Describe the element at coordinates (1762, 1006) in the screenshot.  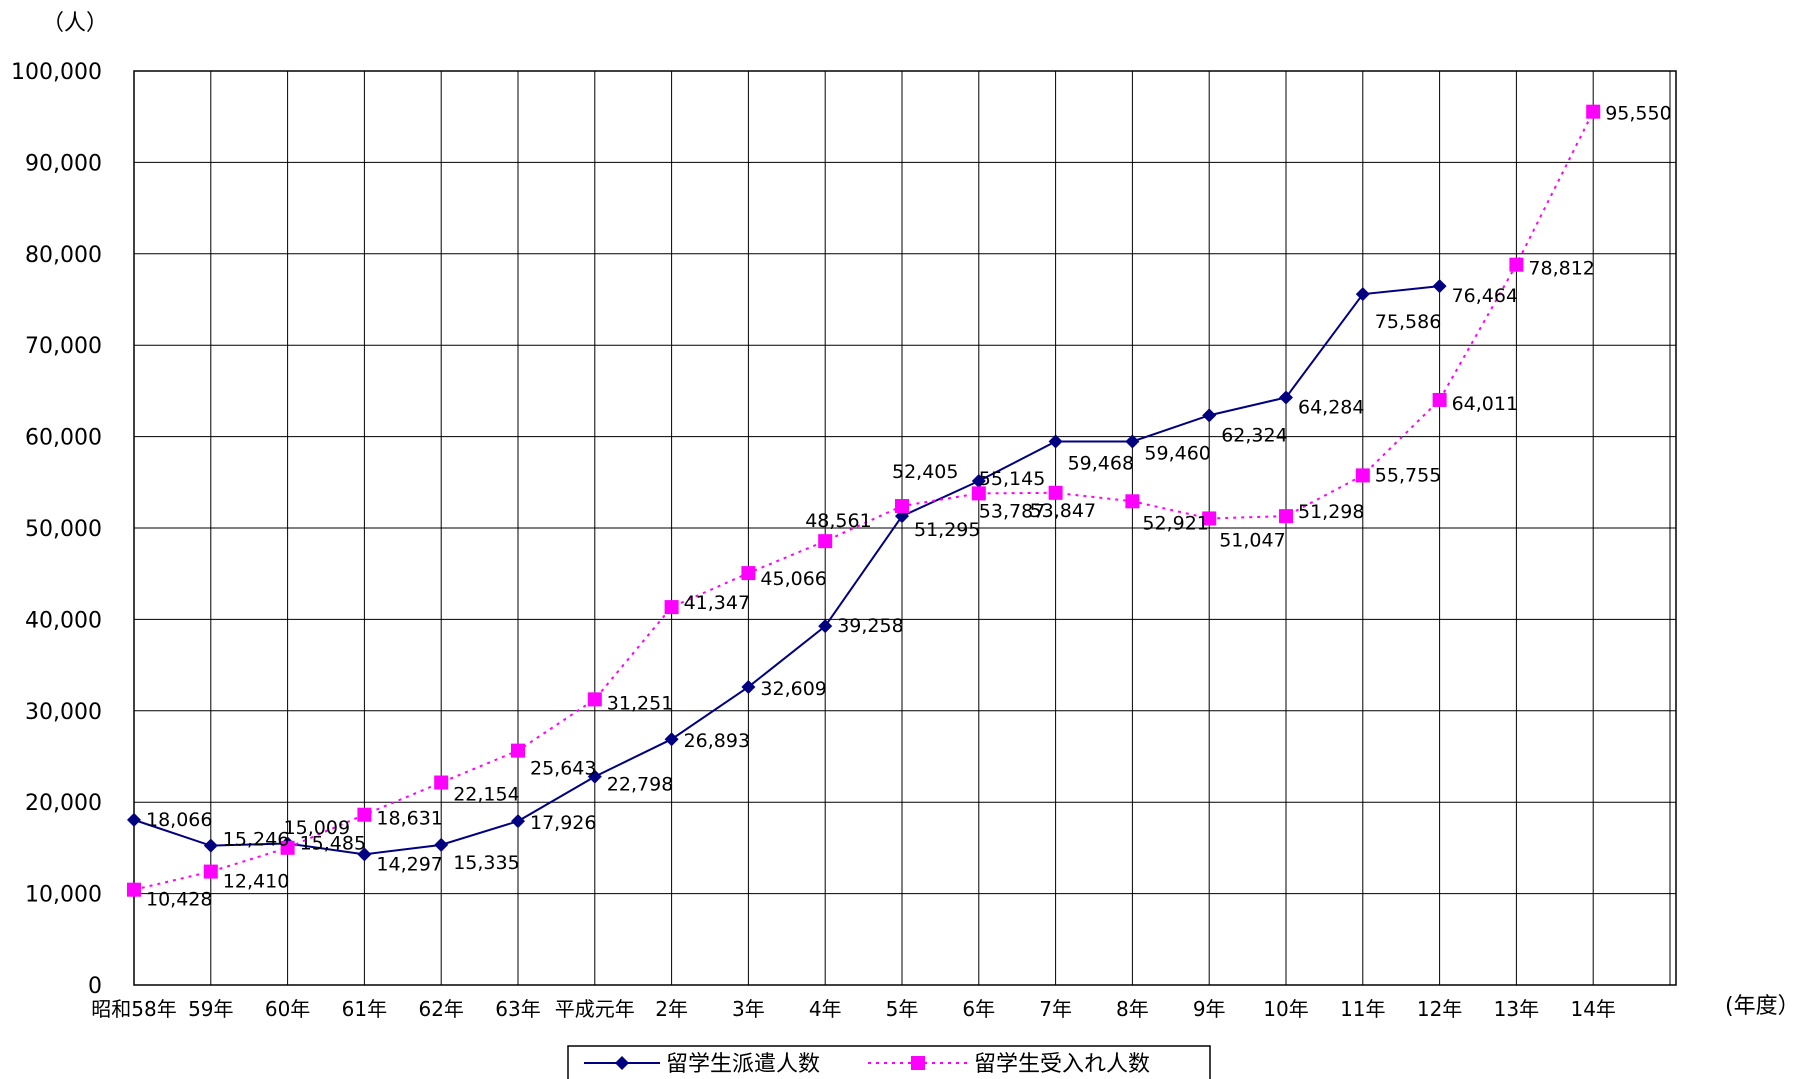
I see `x-axis-label: (年度）` at that location.